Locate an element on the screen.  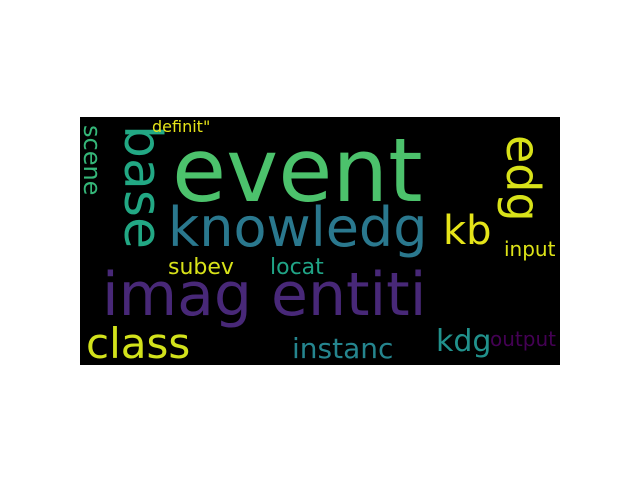
word-output: output is located at coordinates (523, 339).